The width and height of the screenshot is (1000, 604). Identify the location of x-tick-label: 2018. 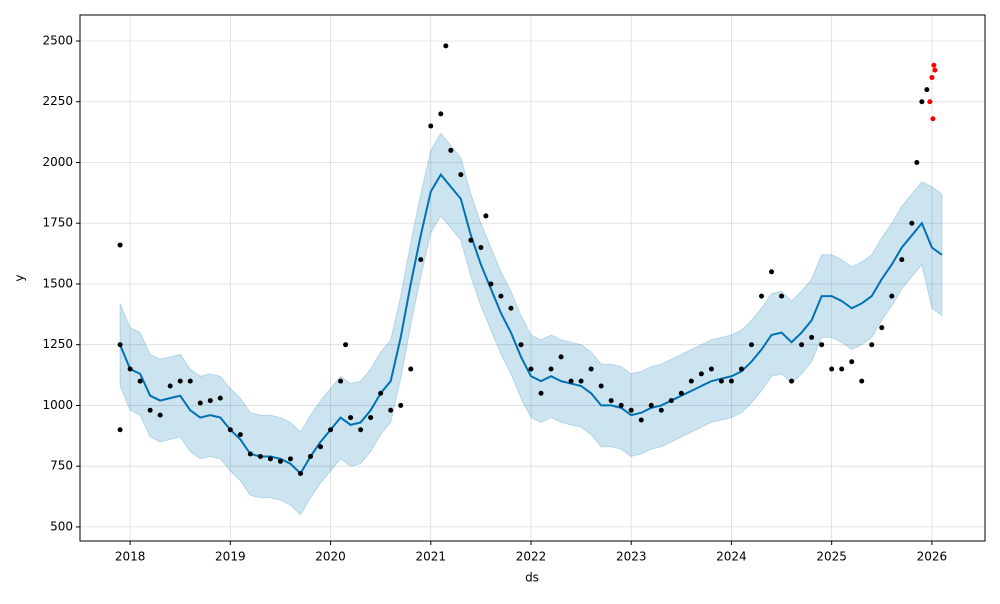
(130, 557).